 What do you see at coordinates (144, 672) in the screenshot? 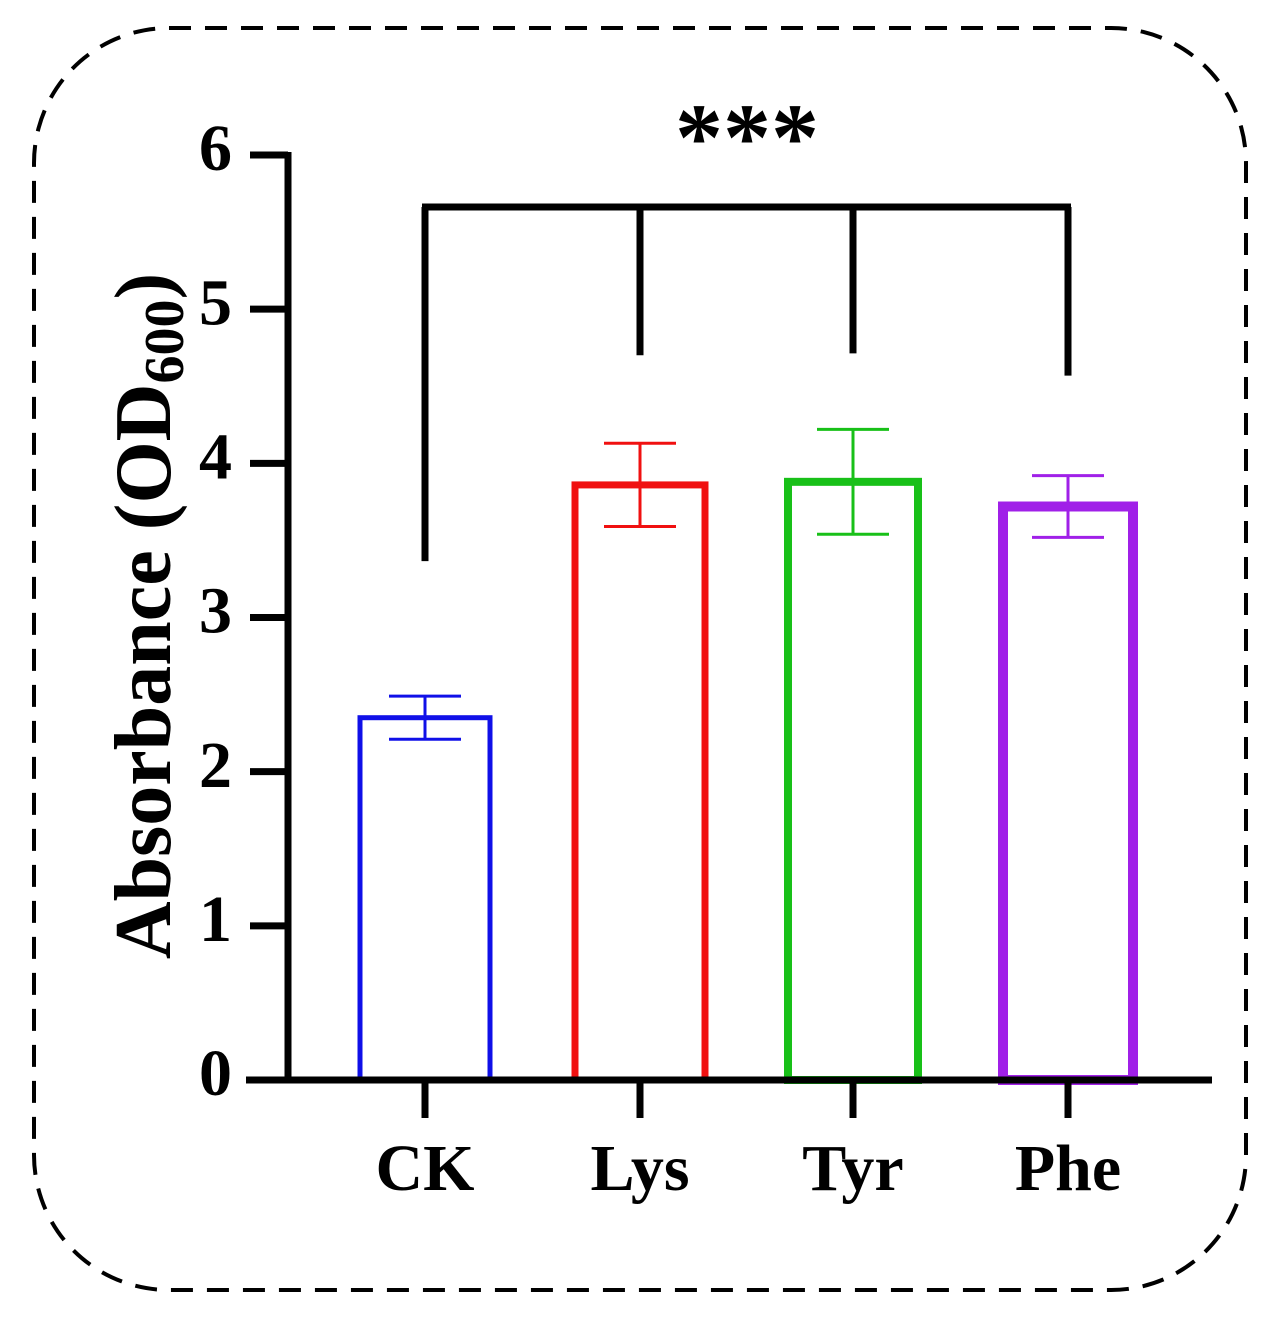
I see `y-axis-label-main: Absorbance (OD` at bounding box center [144, 672].